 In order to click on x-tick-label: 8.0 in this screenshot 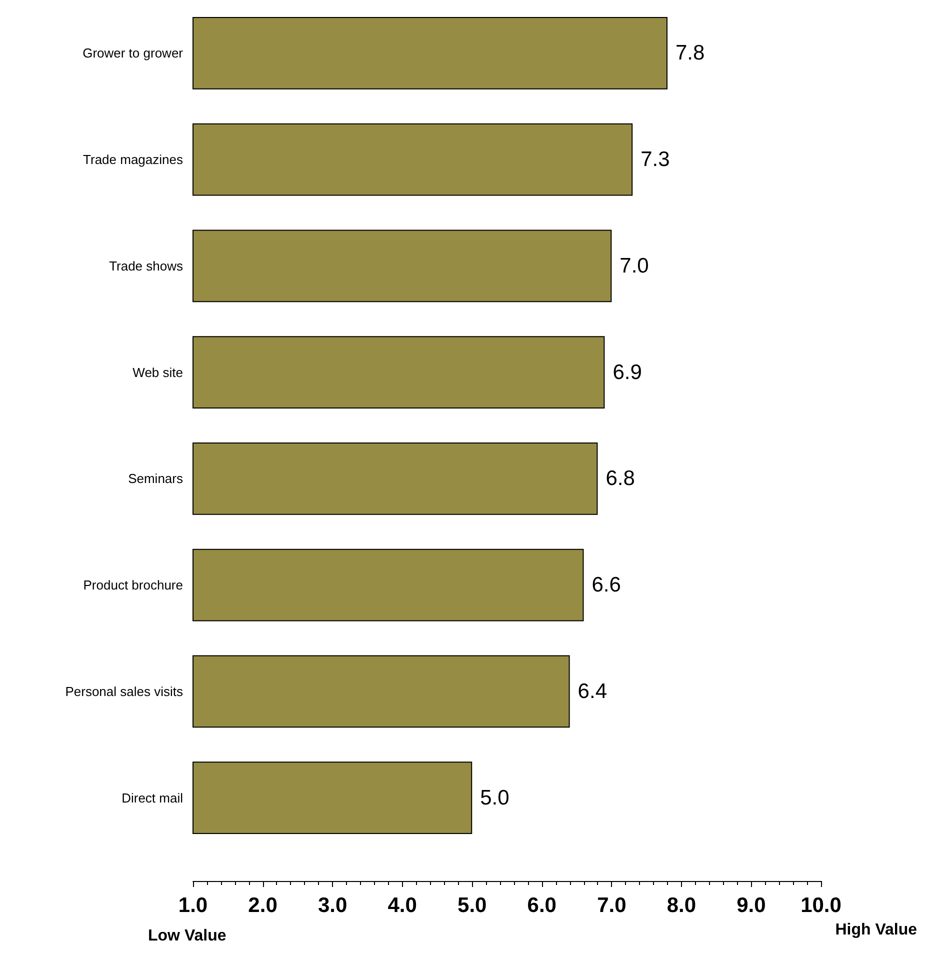, I will do `click(681, 905)`.